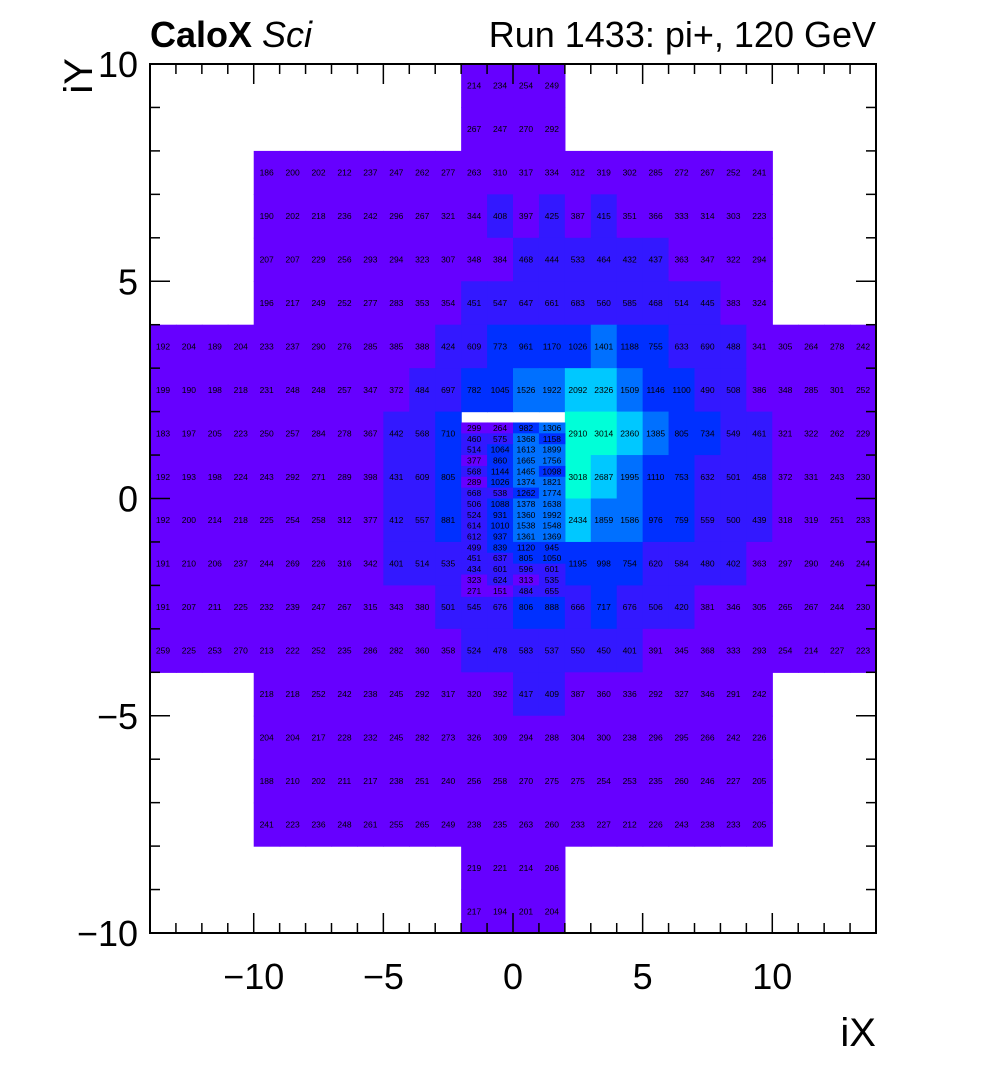 The height and width of the screenshot is (1072, 996). I want to click on fine-cell-value-label: 1613, so click(526, 450).